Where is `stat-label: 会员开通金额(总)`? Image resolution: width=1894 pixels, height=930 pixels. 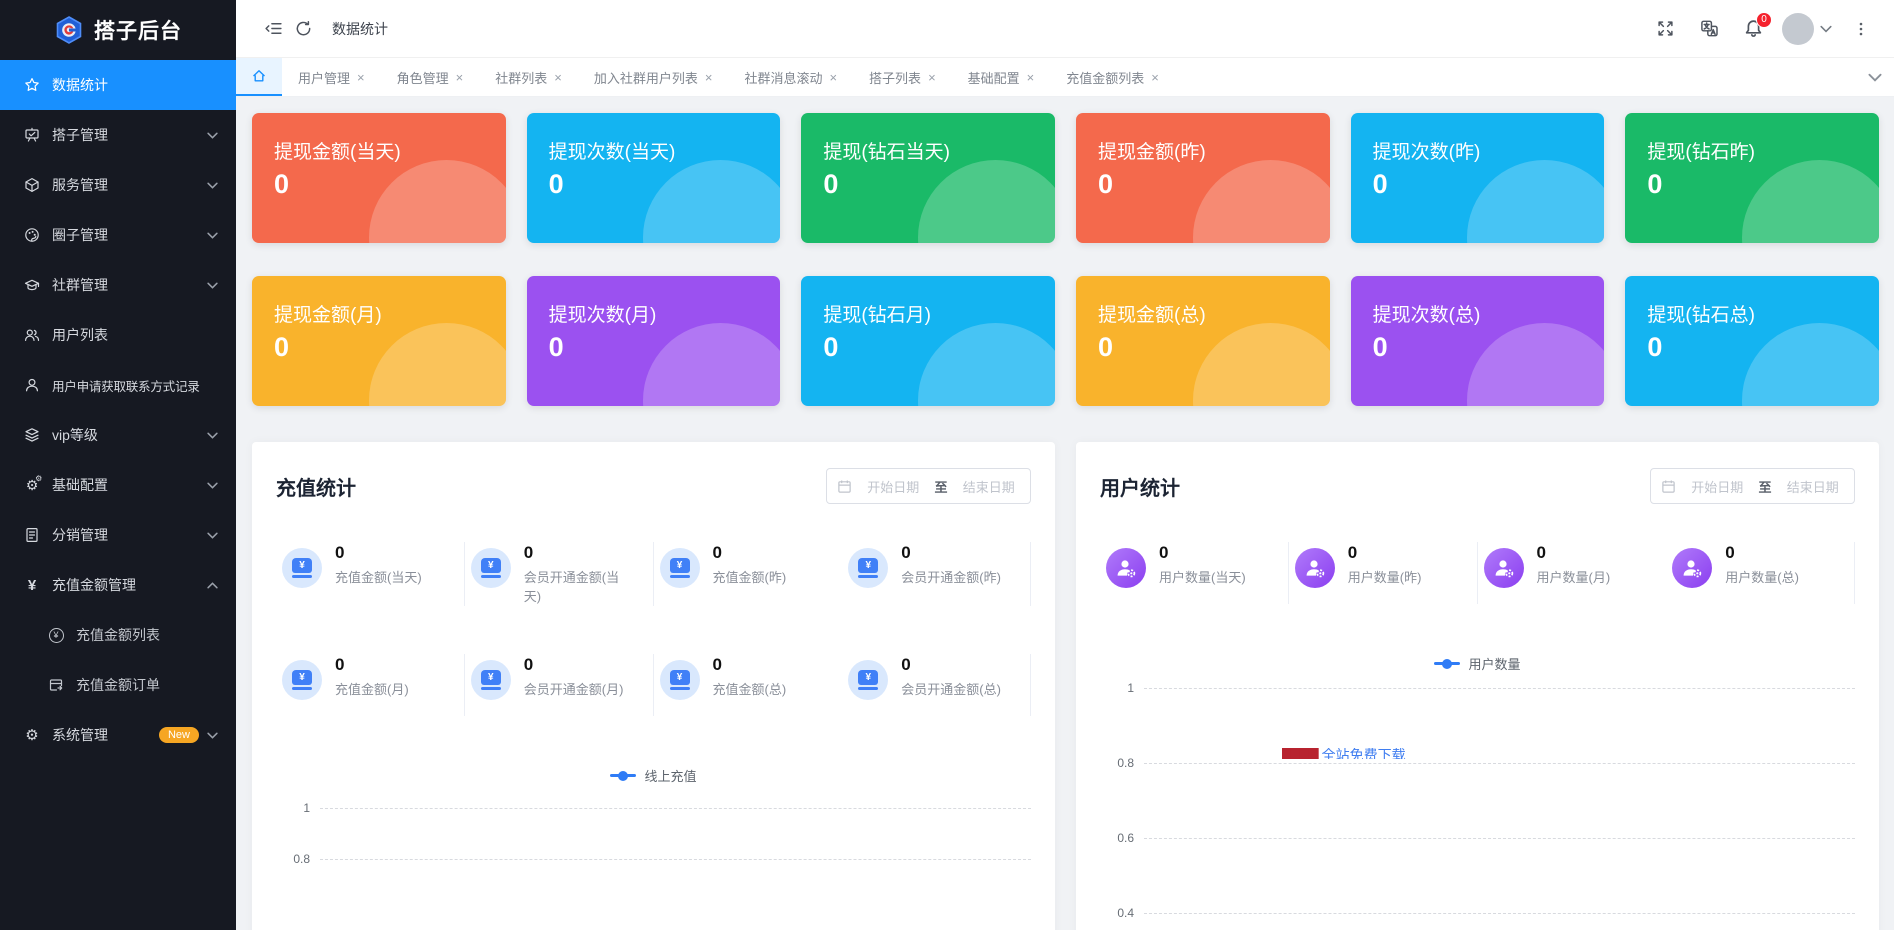 stat-label: 会员开通金额(总) is located at coordinates (951, 689).